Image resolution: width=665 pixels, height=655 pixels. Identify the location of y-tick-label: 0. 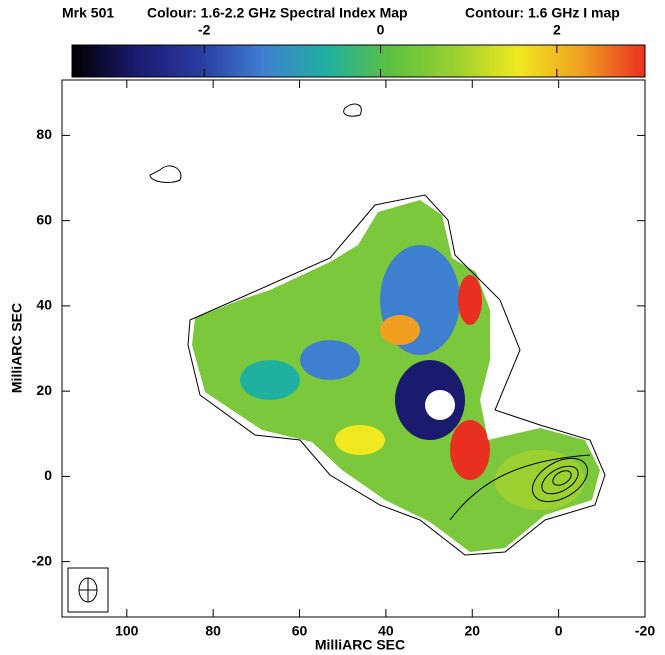
(48, 475).